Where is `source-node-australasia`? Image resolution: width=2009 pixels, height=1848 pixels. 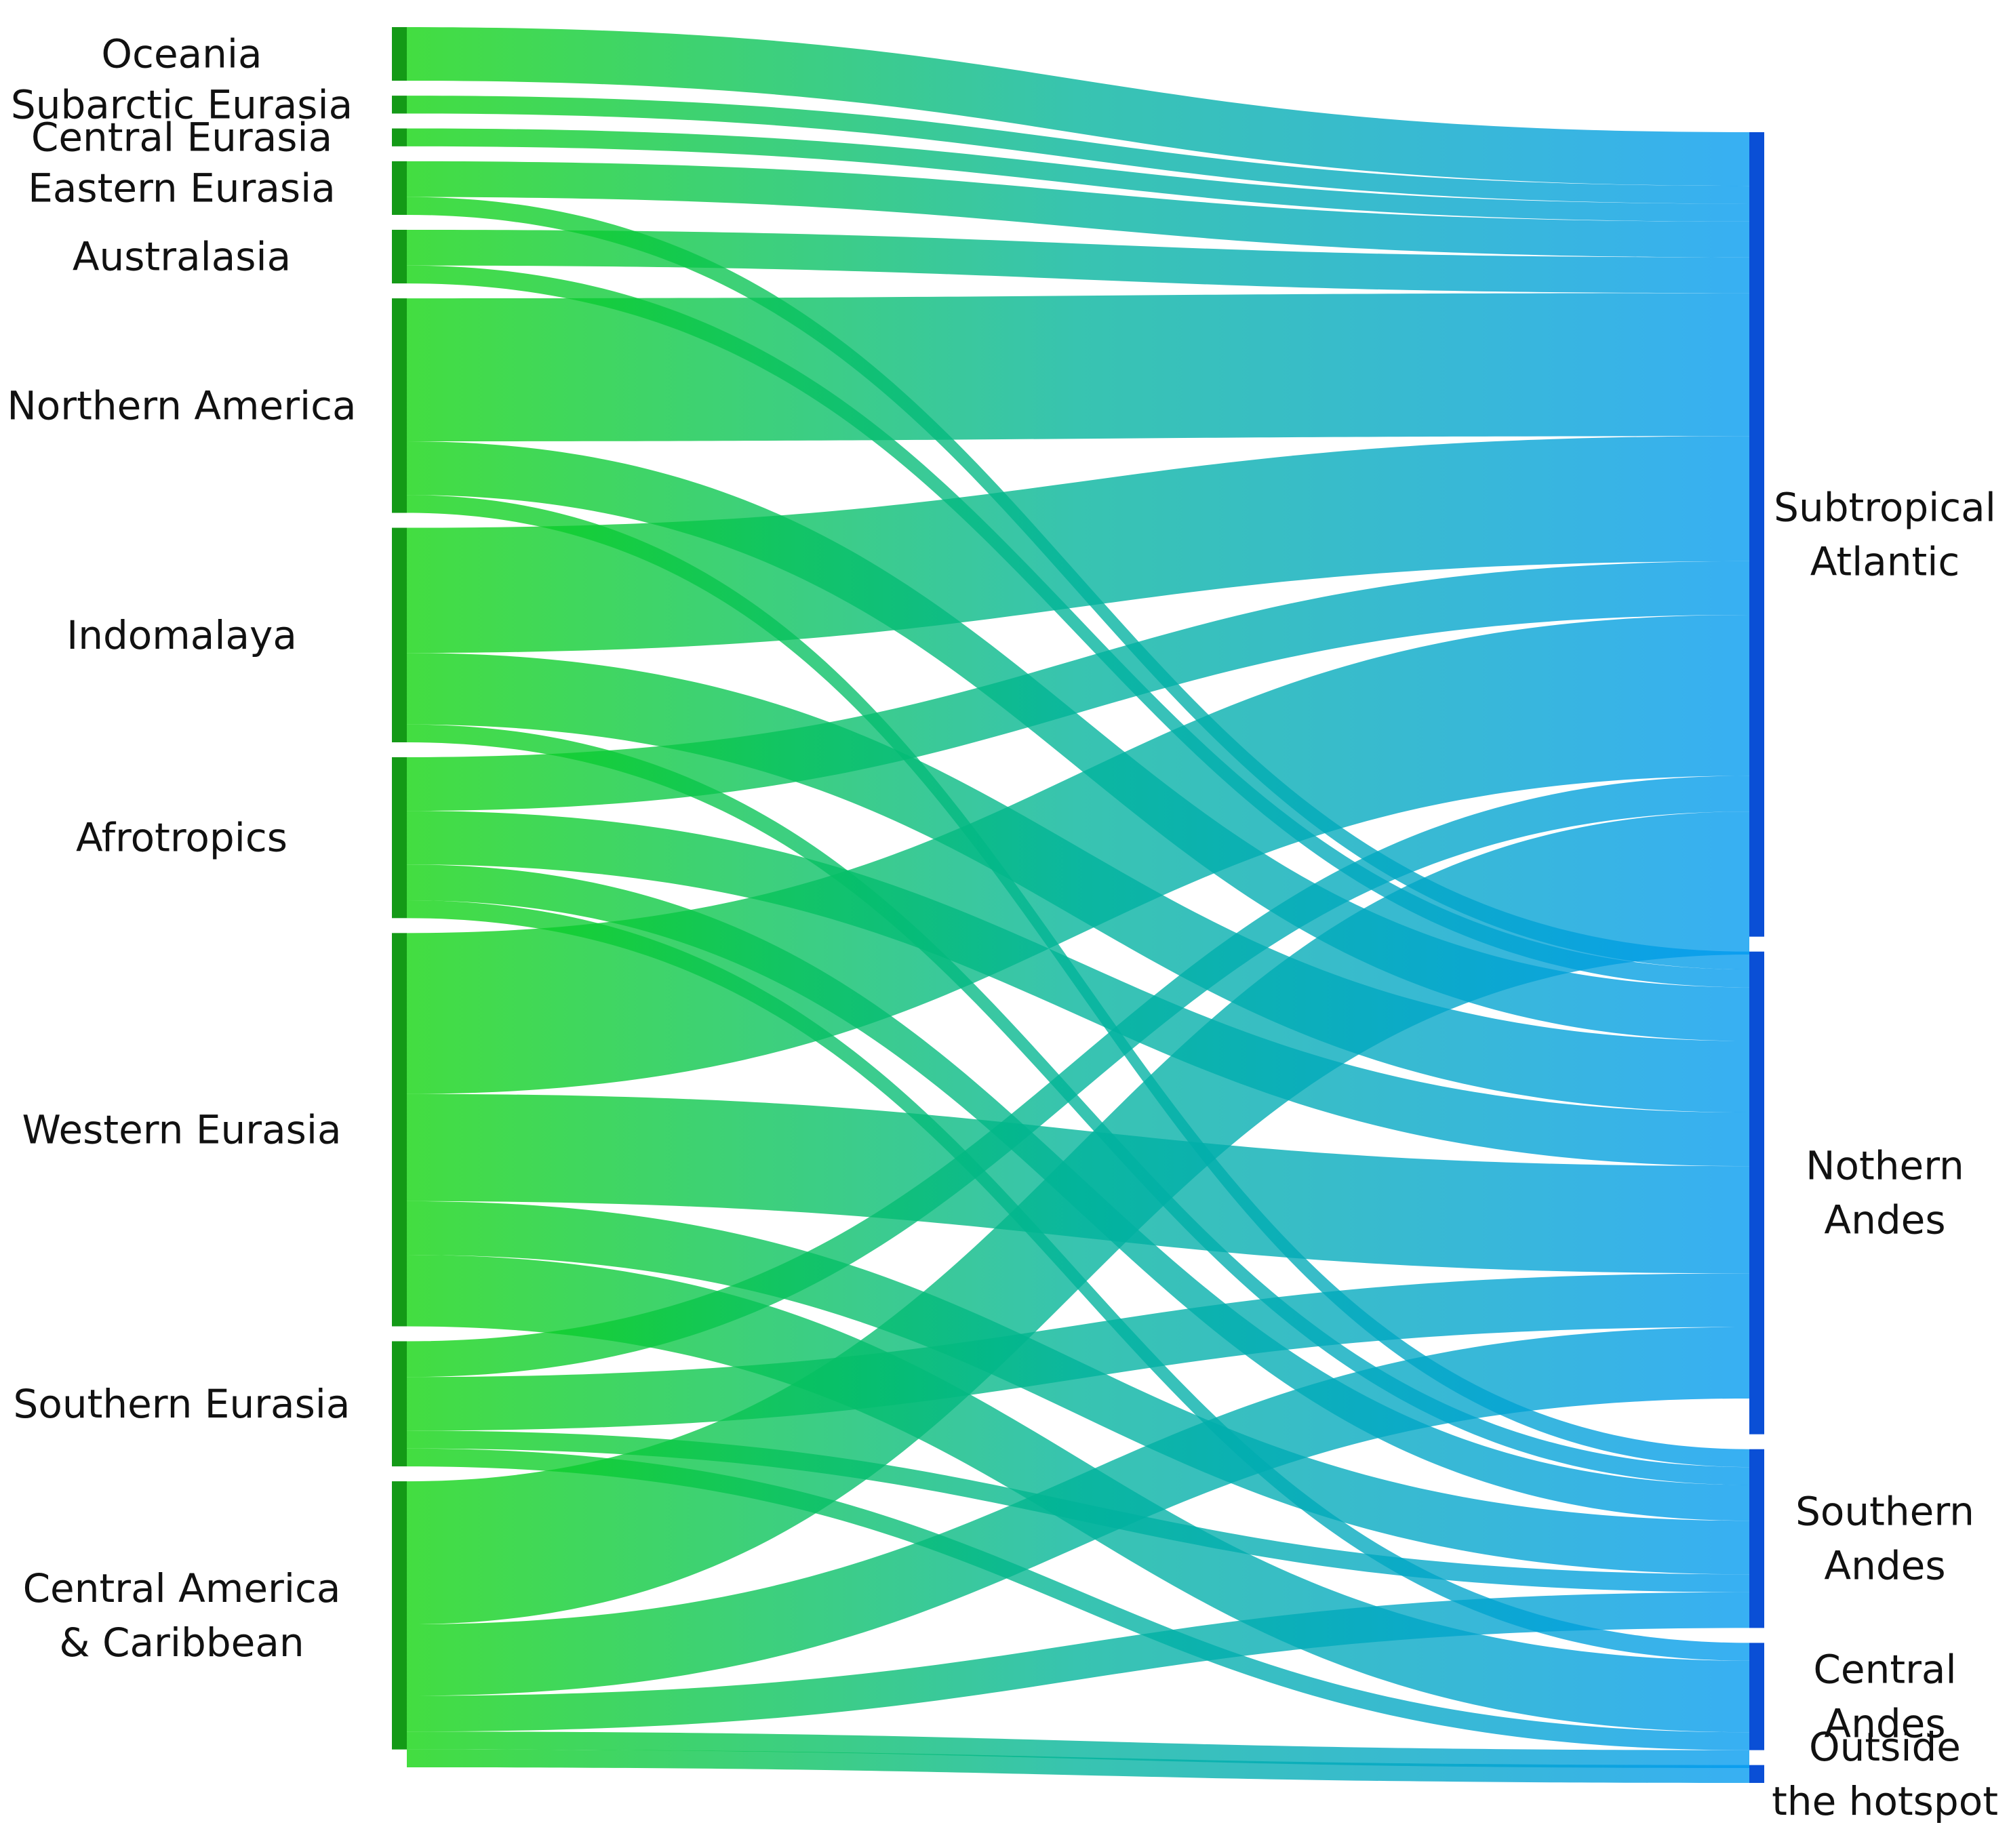
source-node-australasia is located at coordinates (399, 256).